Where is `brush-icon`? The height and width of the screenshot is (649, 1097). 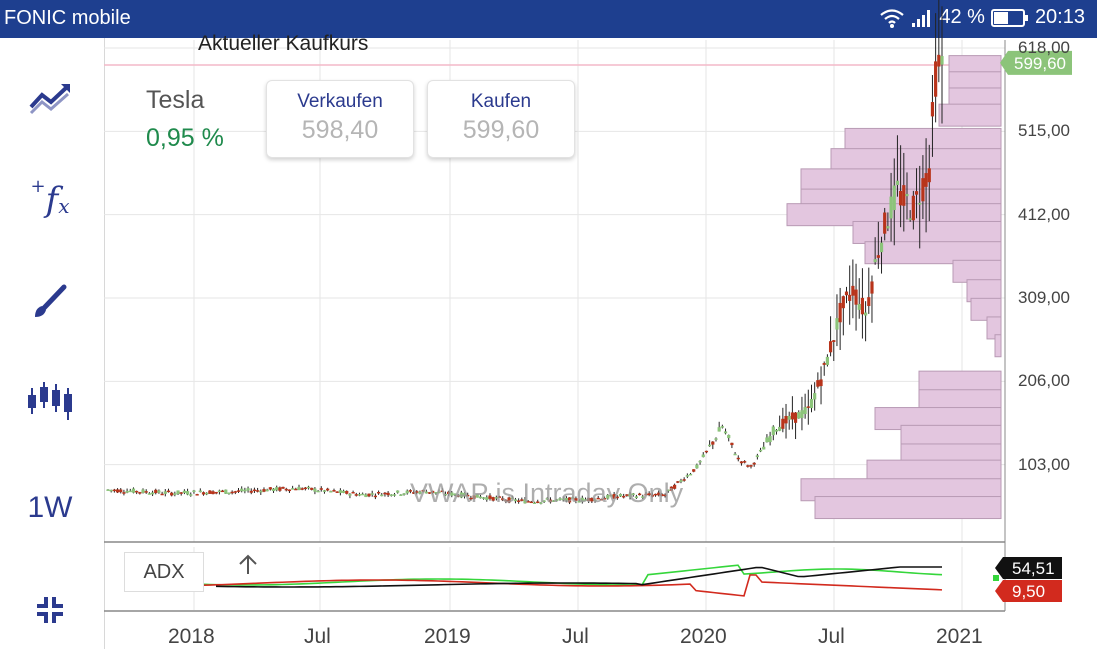 brush-icon is located at coordinates (50, 302).